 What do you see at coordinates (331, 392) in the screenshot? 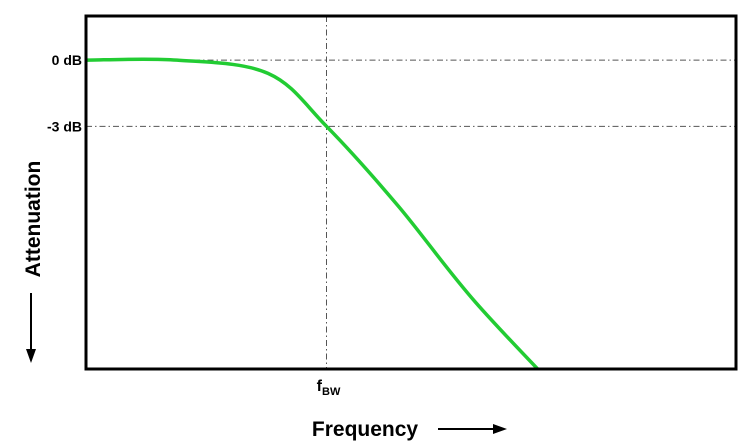
I see `x-marker-label-sub: BW` at bounding box center [331, 392].